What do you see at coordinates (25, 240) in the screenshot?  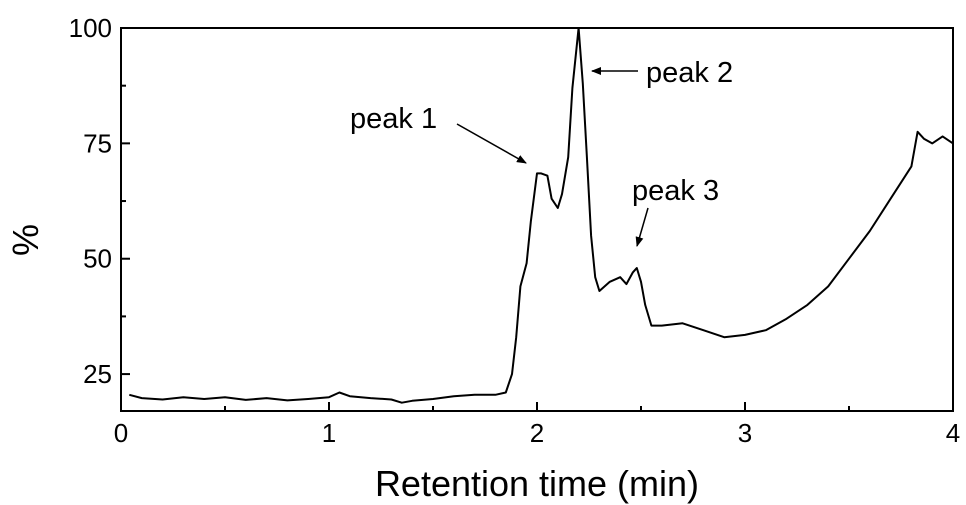 I see `y-axis-title: %` at bounding box center [25, 240].